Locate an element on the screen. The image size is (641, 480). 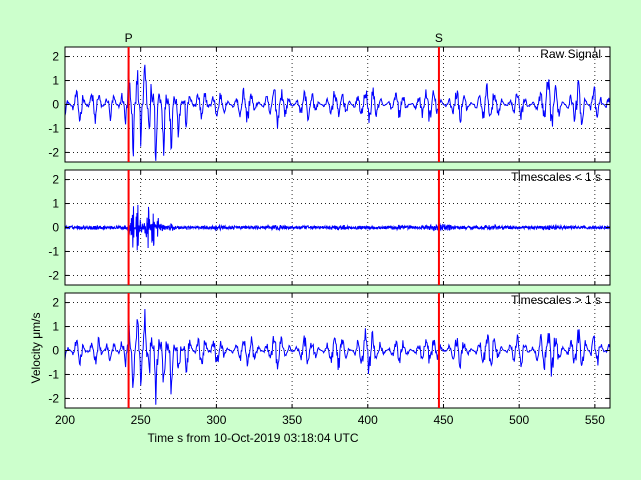
x-tick-label: 200 is located at coordinates (65, 420).